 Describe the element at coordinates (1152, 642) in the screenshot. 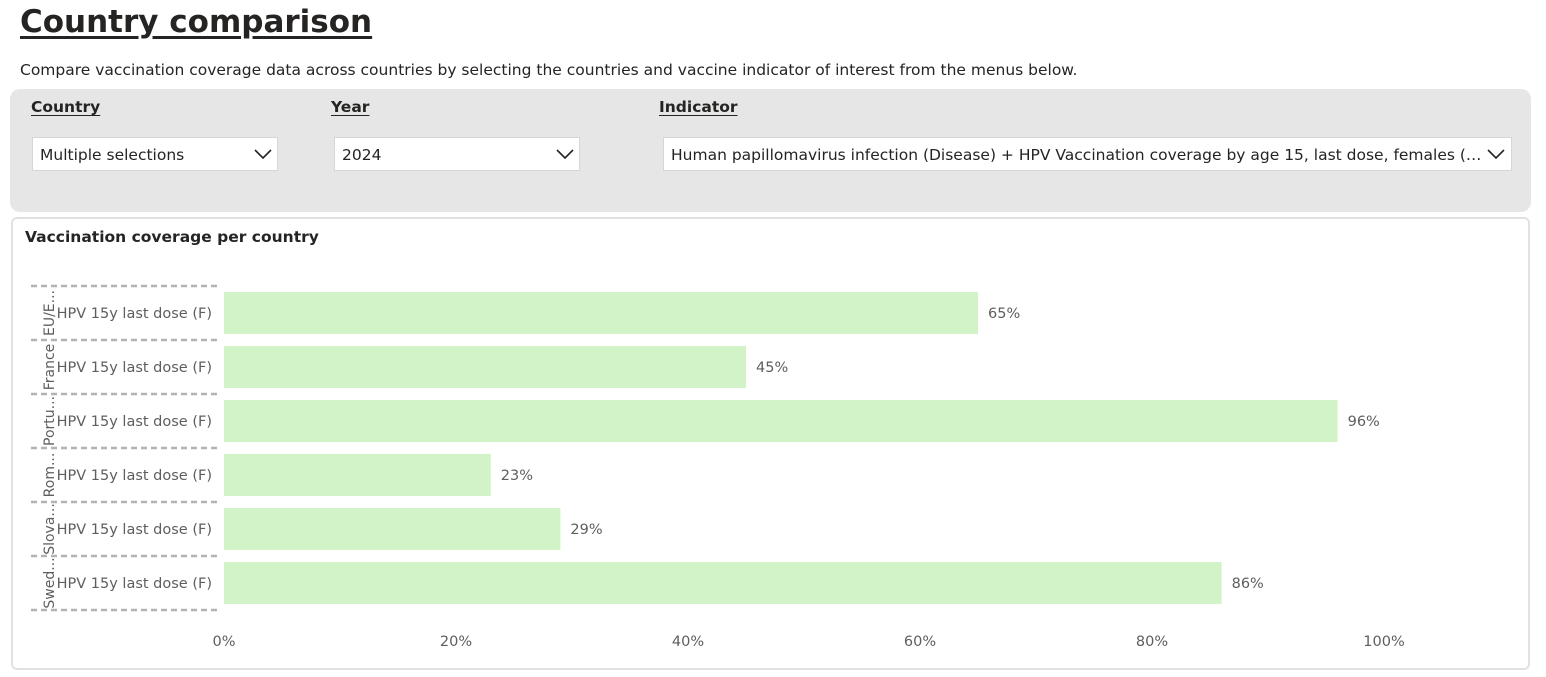

I see `x-tick-label: 80%` at that location.